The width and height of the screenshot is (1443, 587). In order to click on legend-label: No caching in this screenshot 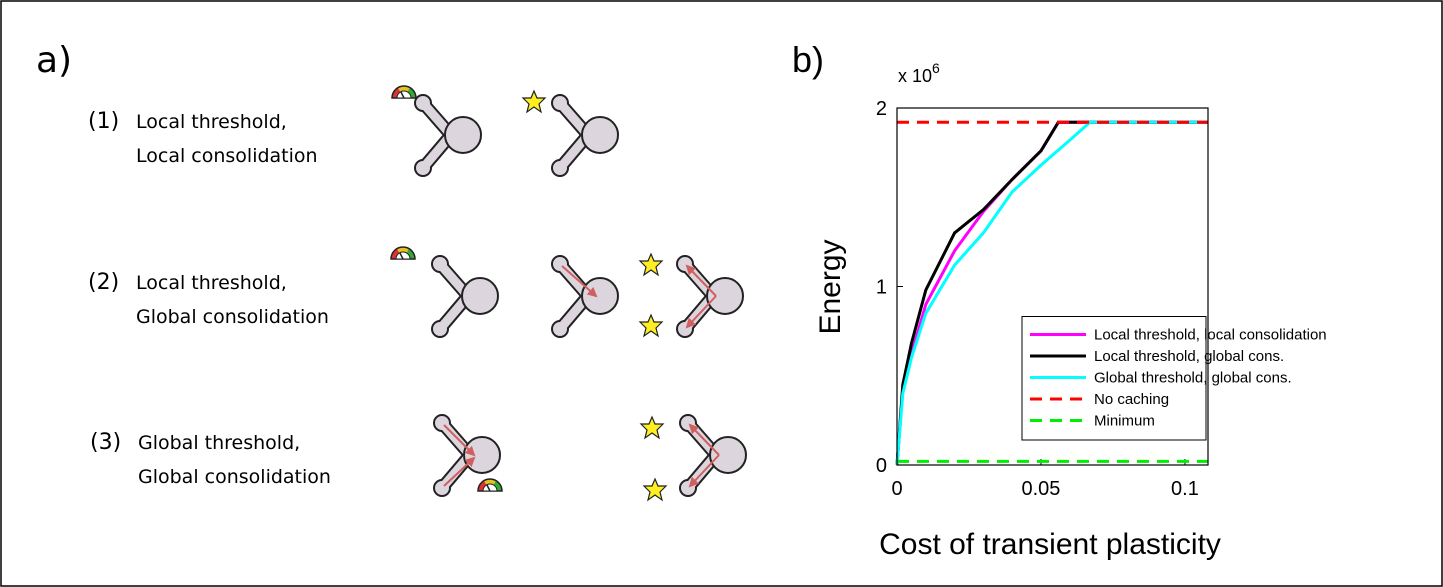, I will do `click(1131, 399)`.